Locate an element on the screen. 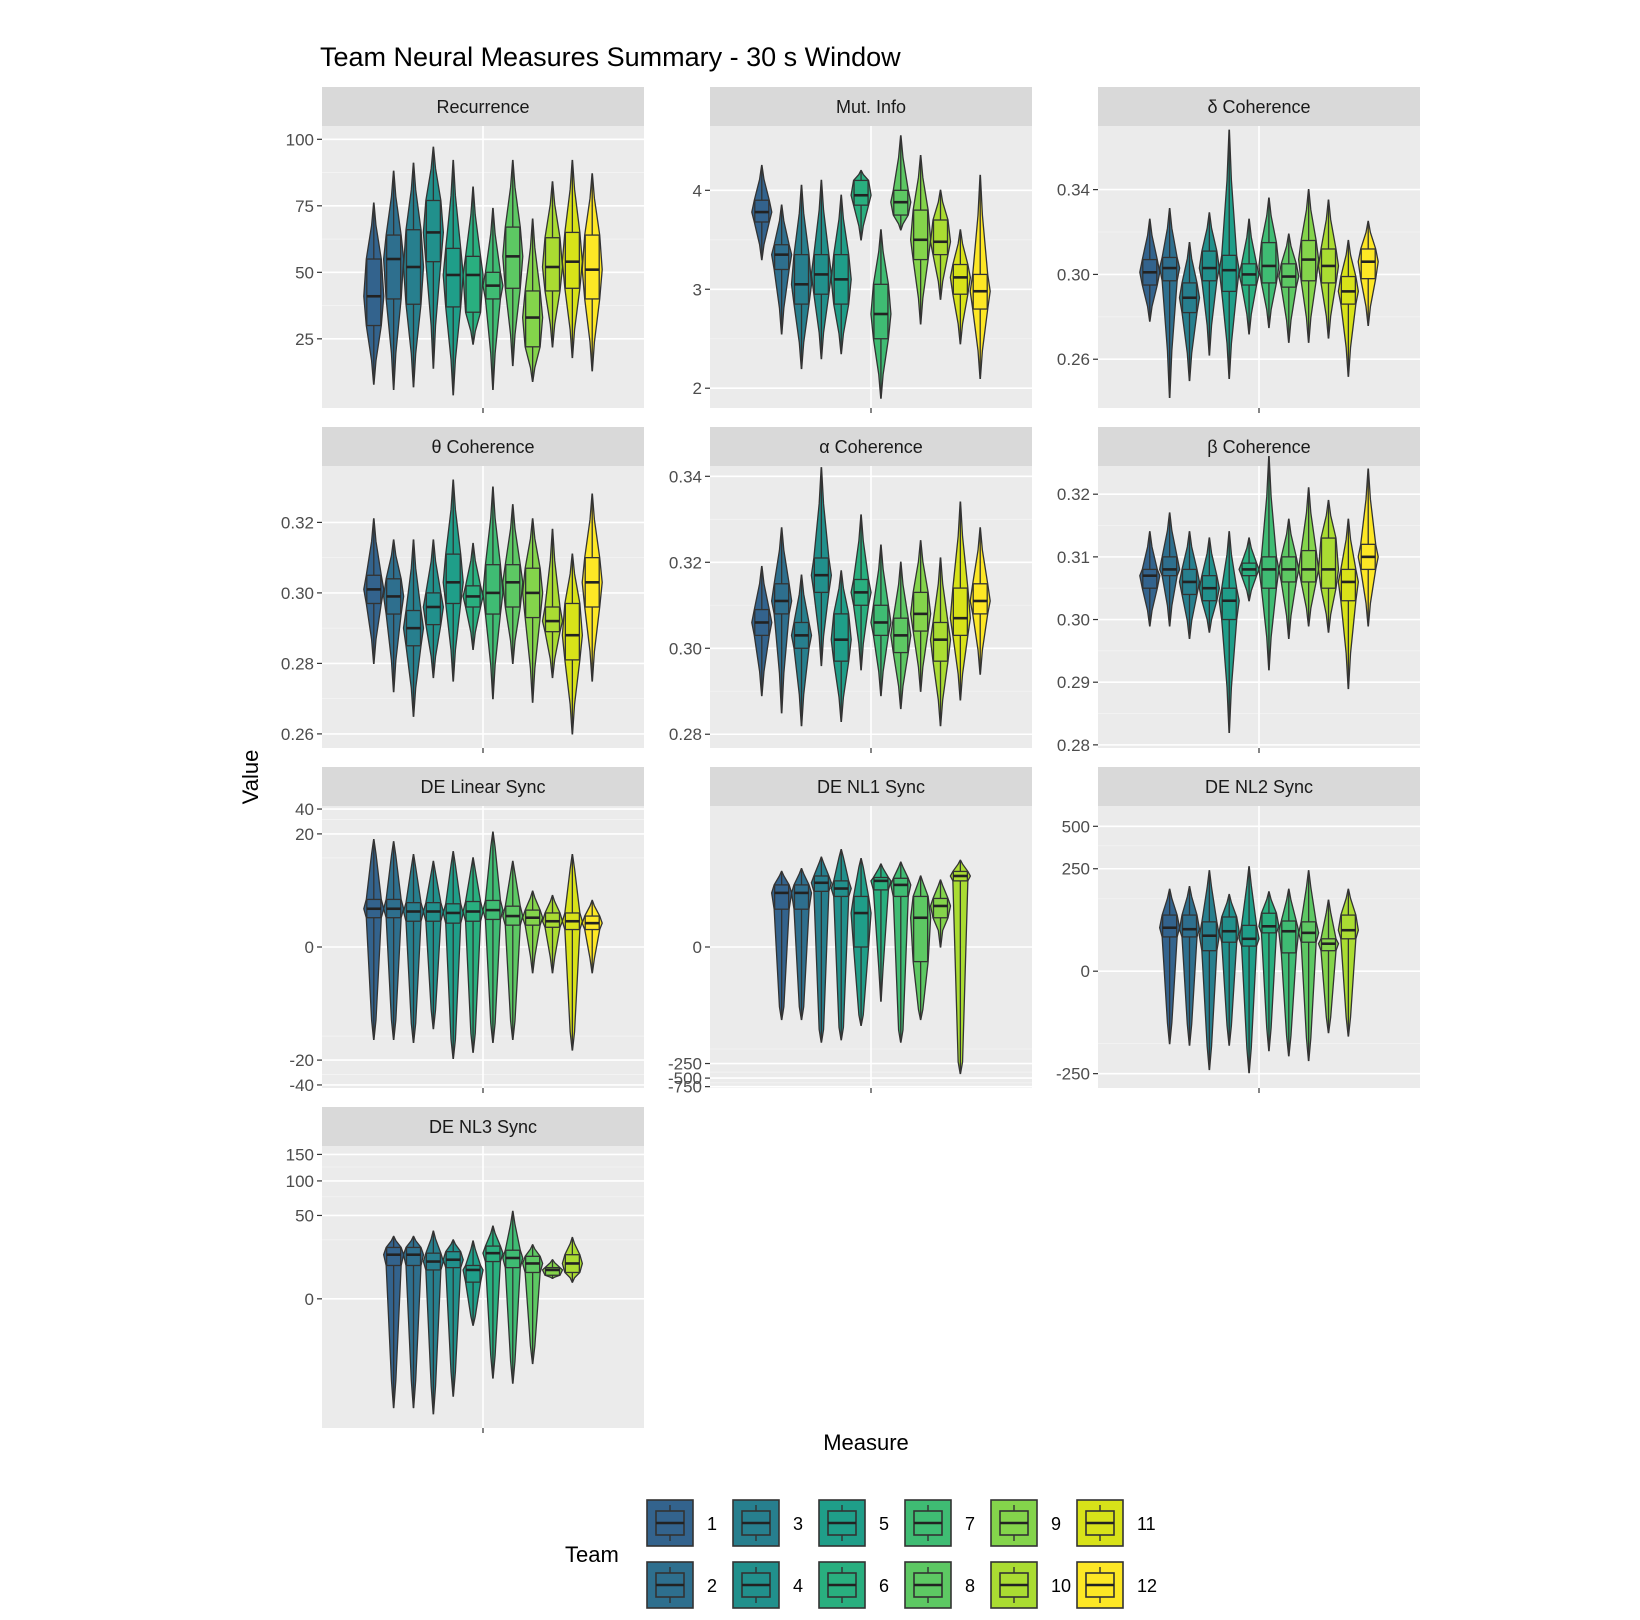 This screenshot has height=1620, width=1640. legend-label: 11 is located at coordinates (1146, 1524).